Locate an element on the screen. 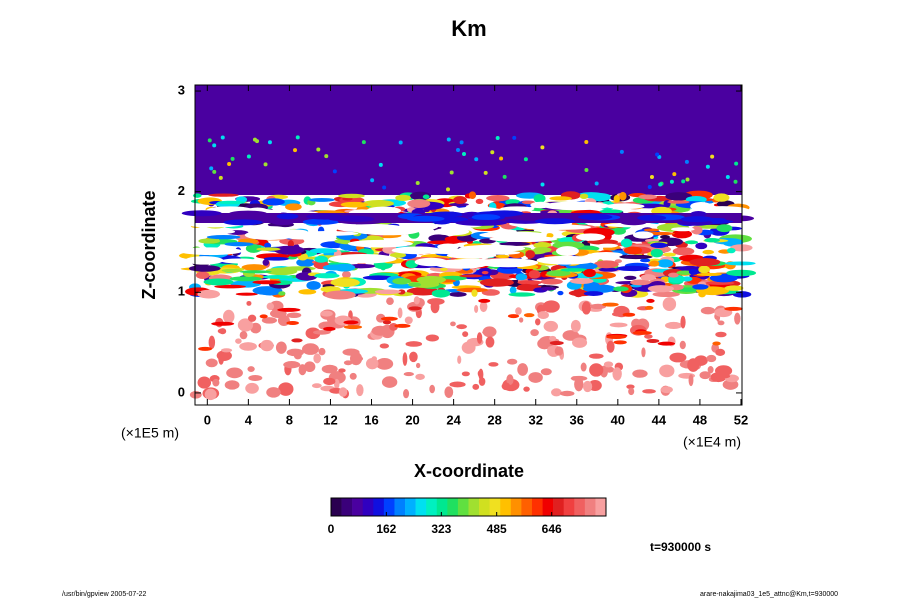 The image size is (900, 600). colorbar-tick-label: 646 is located at coordinates (552, 529).